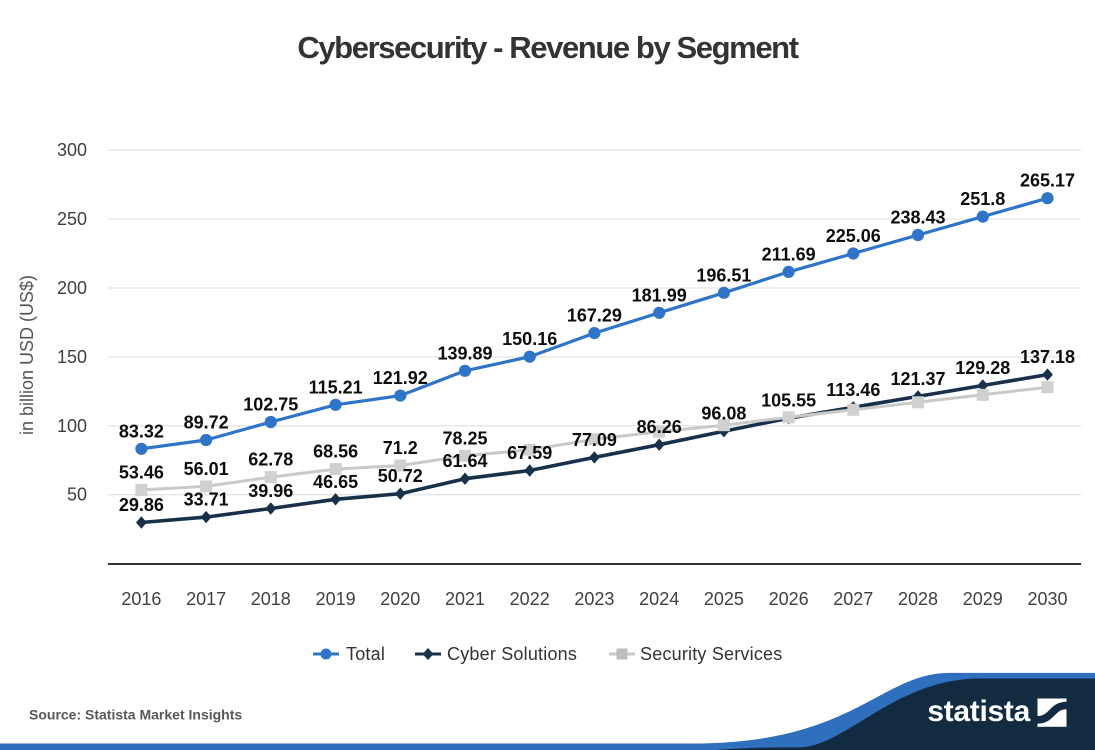 The width and height of the screenshot is (1095, 750). What do you see at coordinates (917, 379) in the screenshot?
I see `svg-text: 121.37` at bounding box center [917, 379].